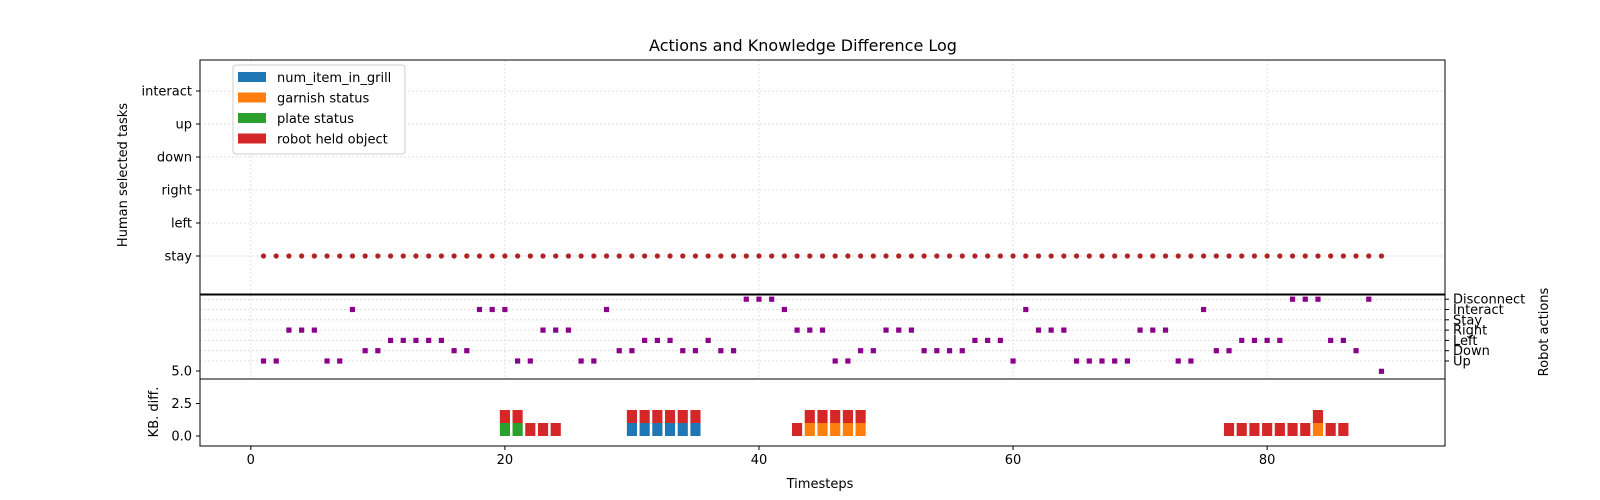  Describe the element at coordinates (1467, 320) in the screenshot. I see `y-tick-label: Stay` at that location.